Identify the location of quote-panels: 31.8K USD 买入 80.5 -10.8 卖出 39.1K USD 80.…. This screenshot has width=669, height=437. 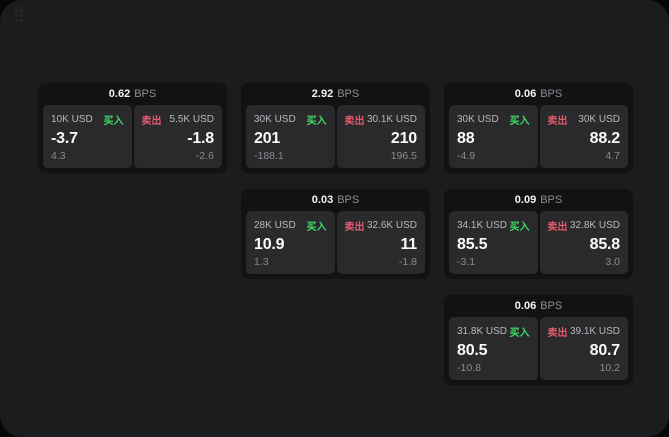
(538, 348).